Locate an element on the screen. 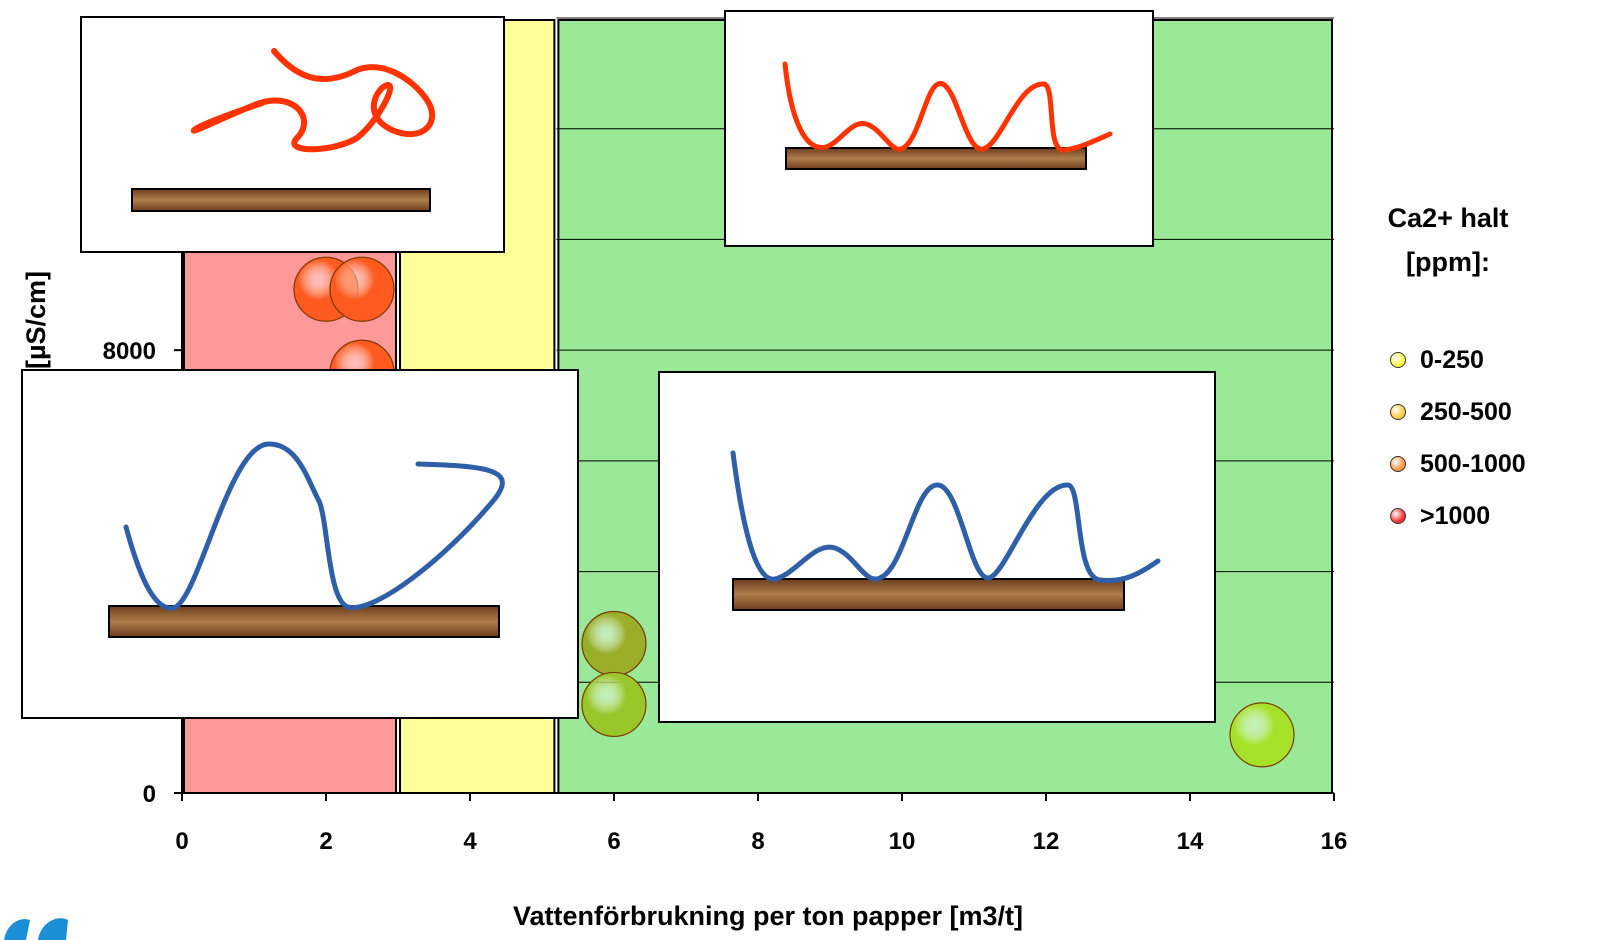  y-tick-label-1: 8000 is located at coordinates (129, 351).